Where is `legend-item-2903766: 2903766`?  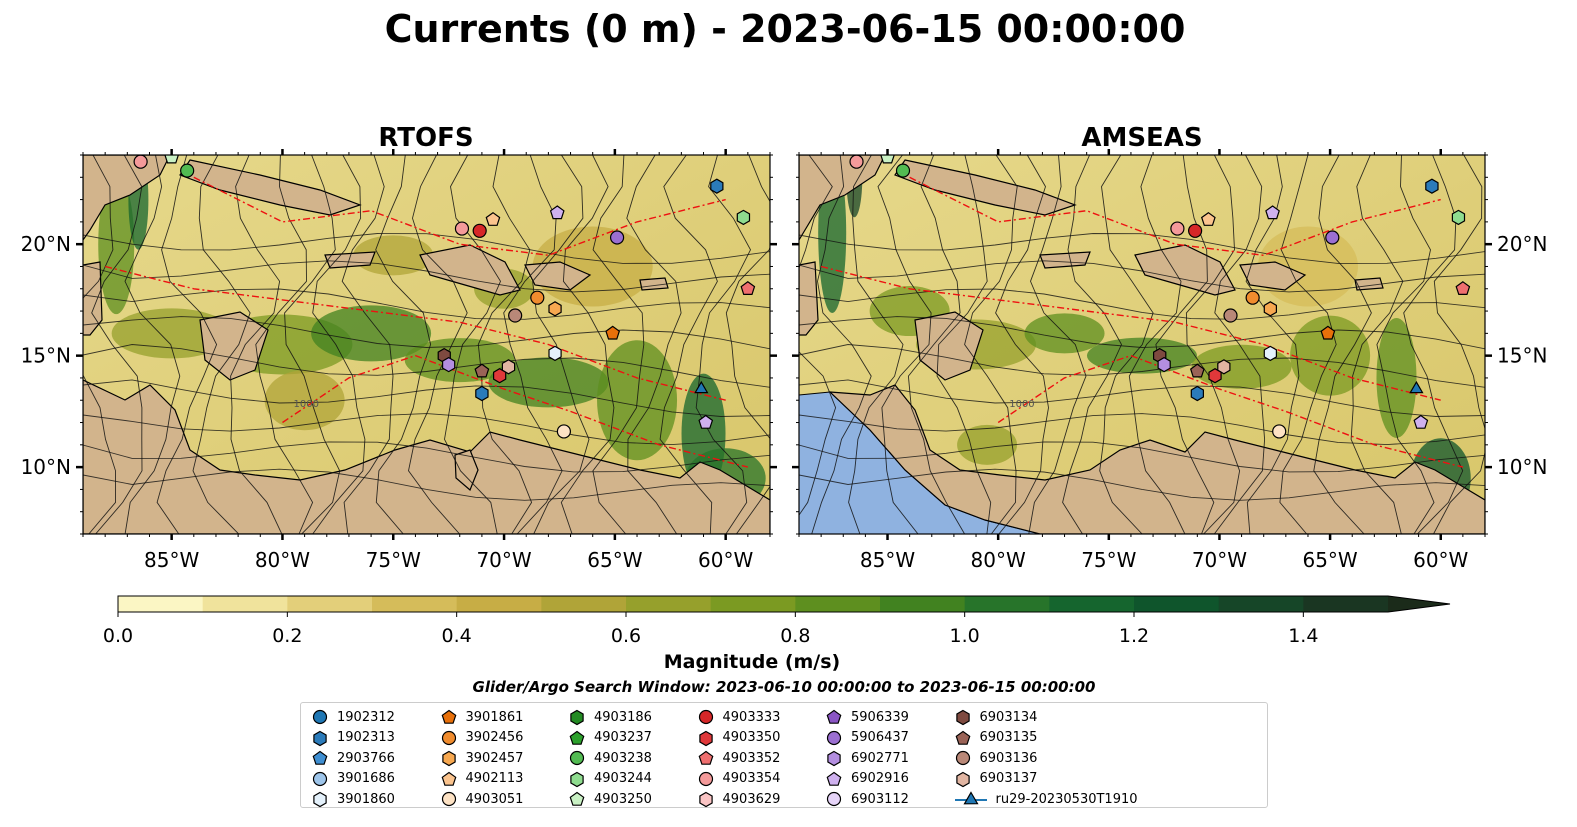
legend-item-2903766: 2903766 is located at coordinates (353, 758).